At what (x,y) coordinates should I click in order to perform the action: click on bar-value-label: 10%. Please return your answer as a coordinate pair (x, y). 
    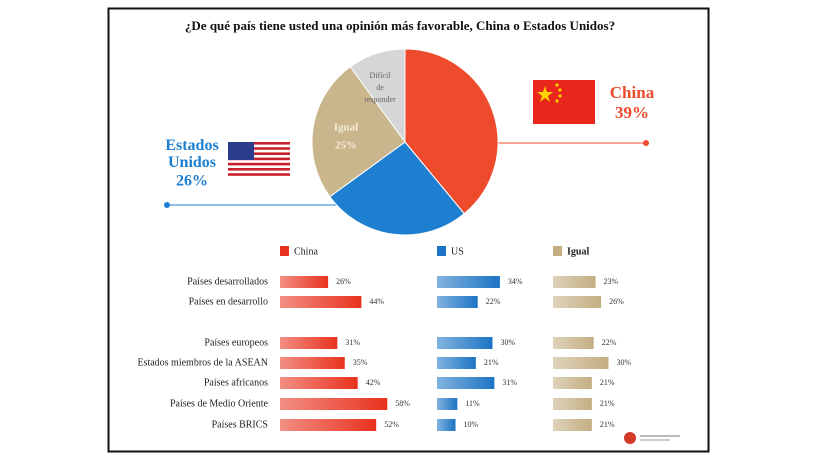
    Looking at the image, I should click on (471, 424).